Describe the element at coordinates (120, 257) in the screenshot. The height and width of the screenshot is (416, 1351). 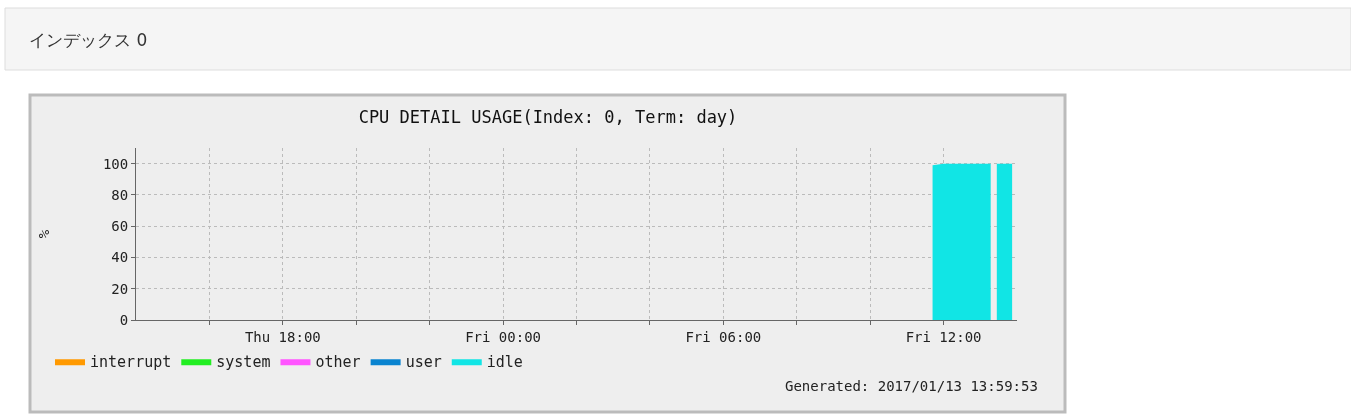
I see `y-tick-label: 40` at that location.